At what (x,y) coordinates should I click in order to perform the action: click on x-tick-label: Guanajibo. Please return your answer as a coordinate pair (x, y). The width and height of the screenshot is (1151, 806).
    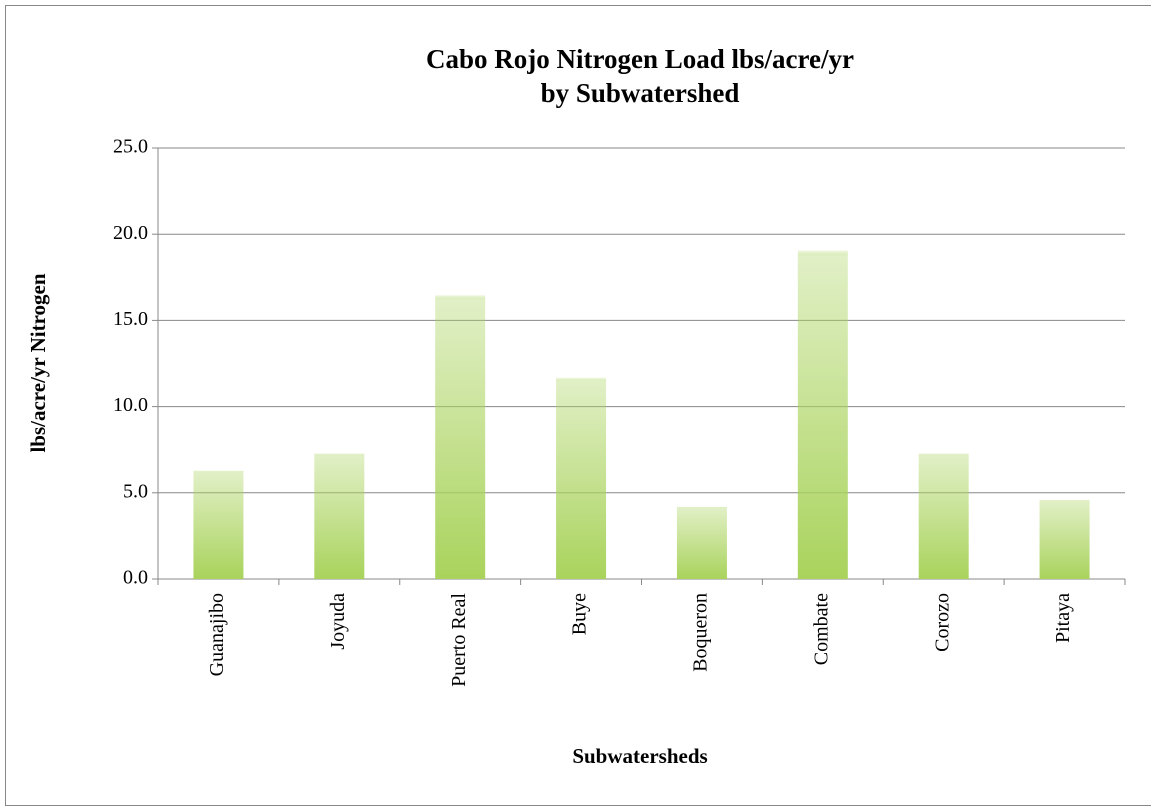
    Looking at the image, I should click on (217, 634).